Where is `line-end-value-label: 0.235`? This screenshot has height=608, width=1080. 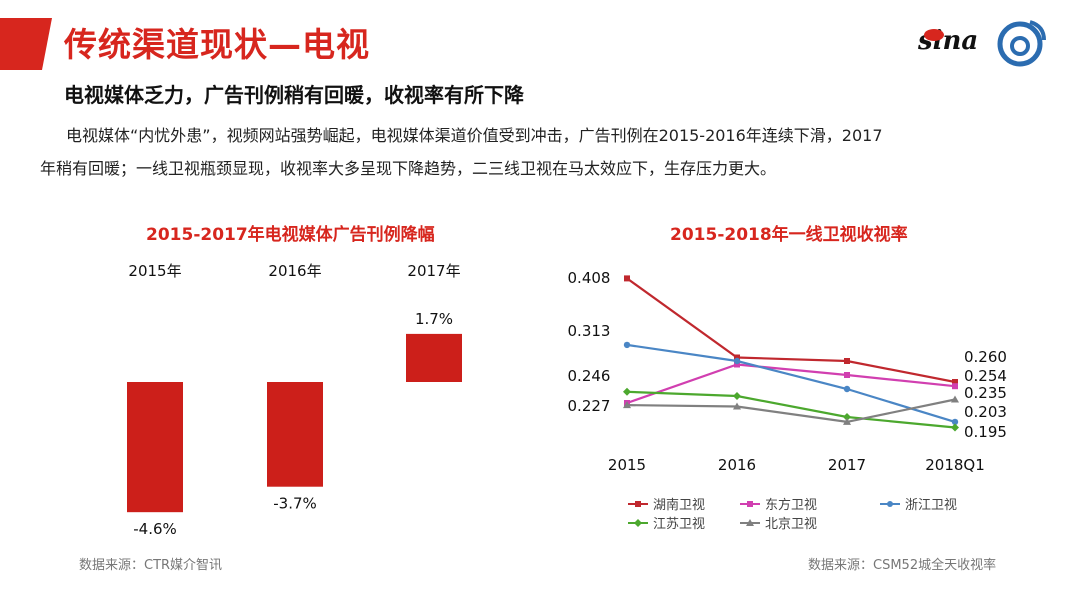 line-end-value-label: 0.235 is located at coordinates (985, 393).